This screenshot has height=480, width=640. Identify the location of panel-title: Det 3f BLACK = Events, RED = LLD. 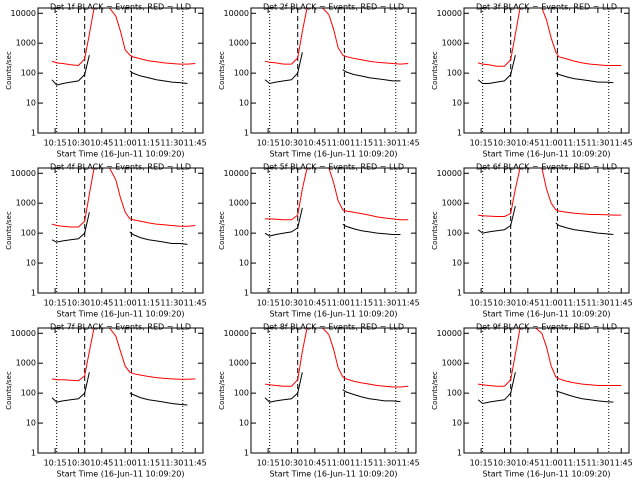
(546, 7).